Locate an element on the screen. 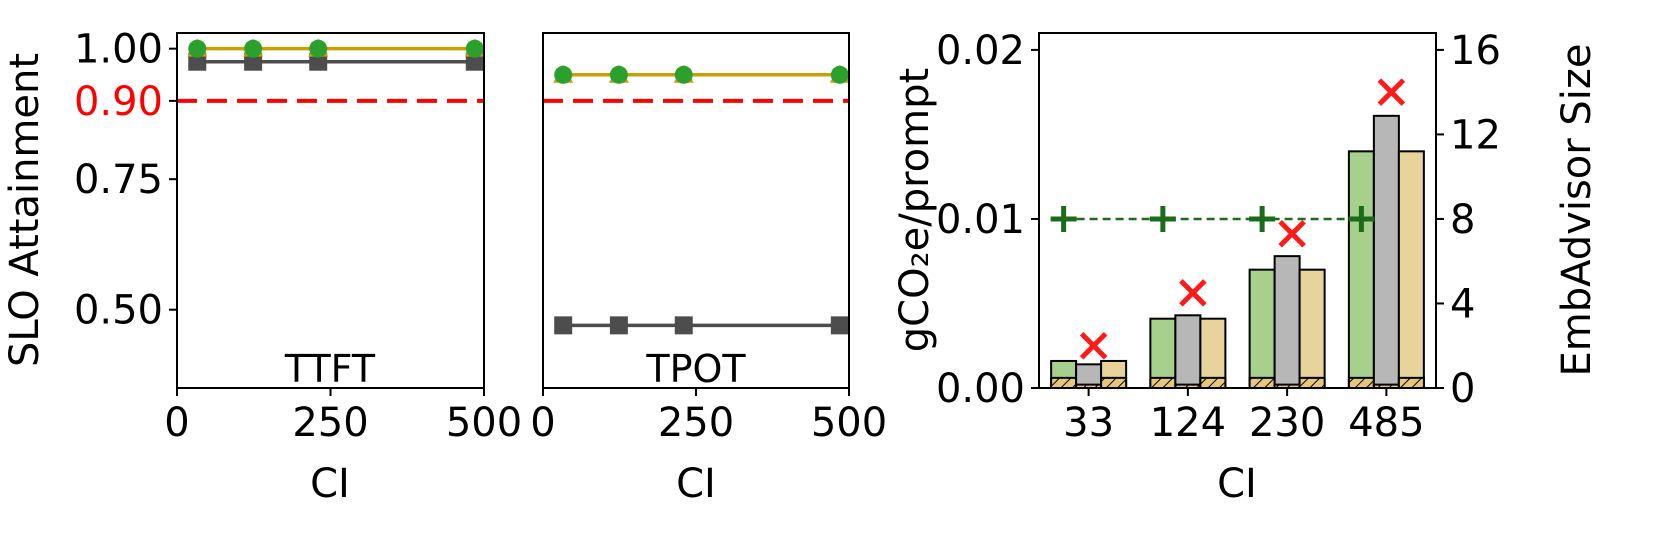  x-tick-label: 485 is located at coordinates (1386, 423).